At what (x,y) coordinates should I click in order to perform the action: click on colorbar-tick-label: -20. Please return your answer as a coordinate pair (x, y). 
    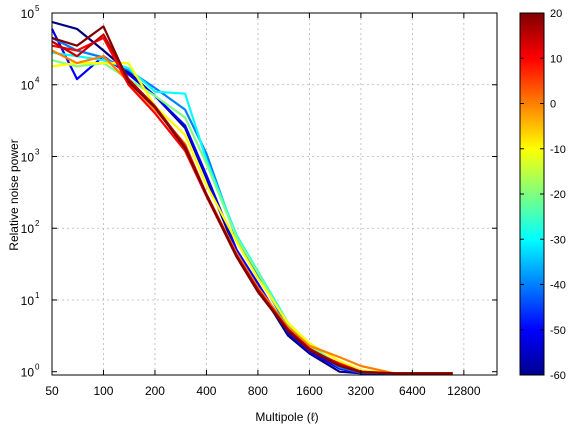
    Looking at the image, I should click on (558, 195).